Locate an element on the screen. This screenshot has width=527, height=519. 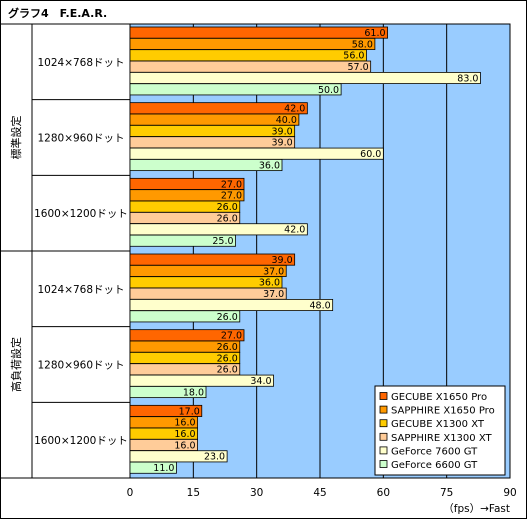
bar-label-4-3: 26.0 is located at coordinates (227, 370).